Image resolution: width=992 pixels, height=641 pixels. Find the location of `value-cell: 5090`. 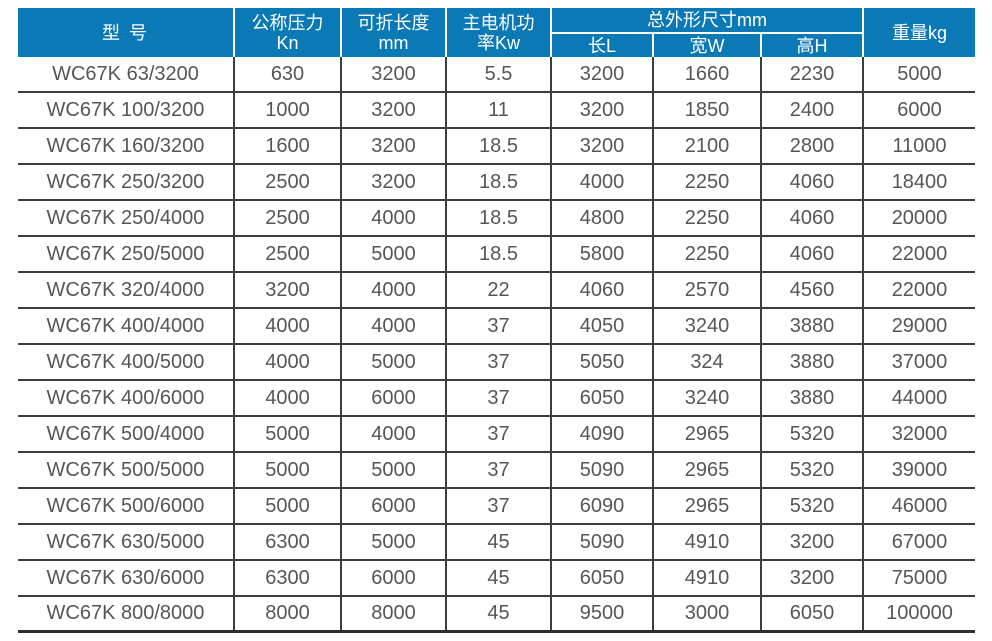

value-cell: 5090 is located at coordinates (601, 542).